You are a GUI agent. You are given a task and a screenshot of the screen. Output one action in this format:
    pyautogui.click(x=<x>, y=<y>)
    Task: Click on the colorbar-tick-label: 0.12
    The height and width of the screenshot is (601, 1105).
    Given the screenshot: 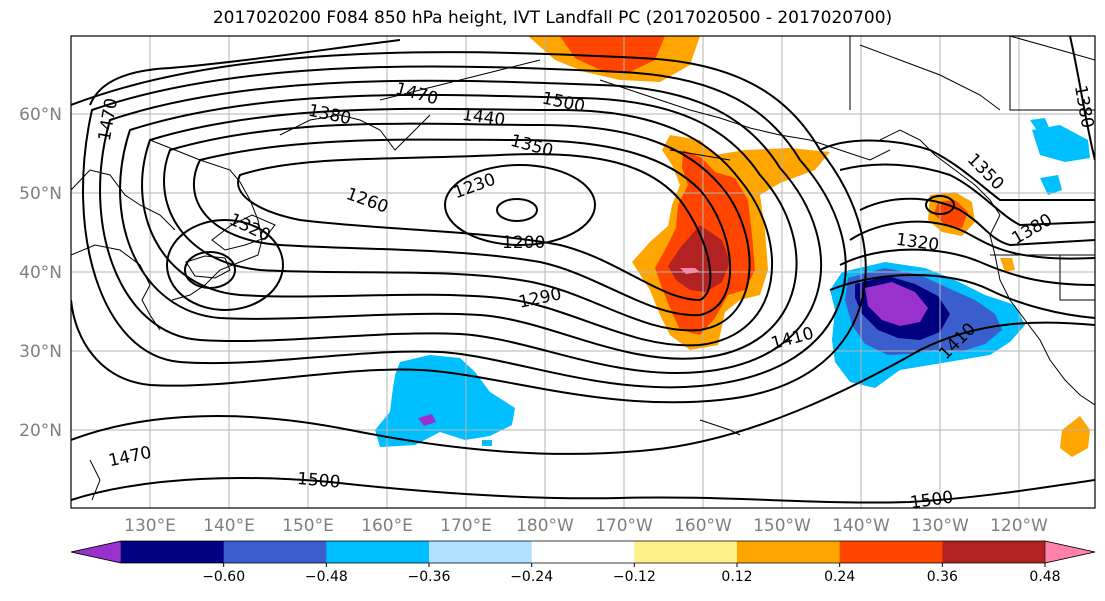 What is the action you would take?
    pyautogui.click(x=736, y=577)
    